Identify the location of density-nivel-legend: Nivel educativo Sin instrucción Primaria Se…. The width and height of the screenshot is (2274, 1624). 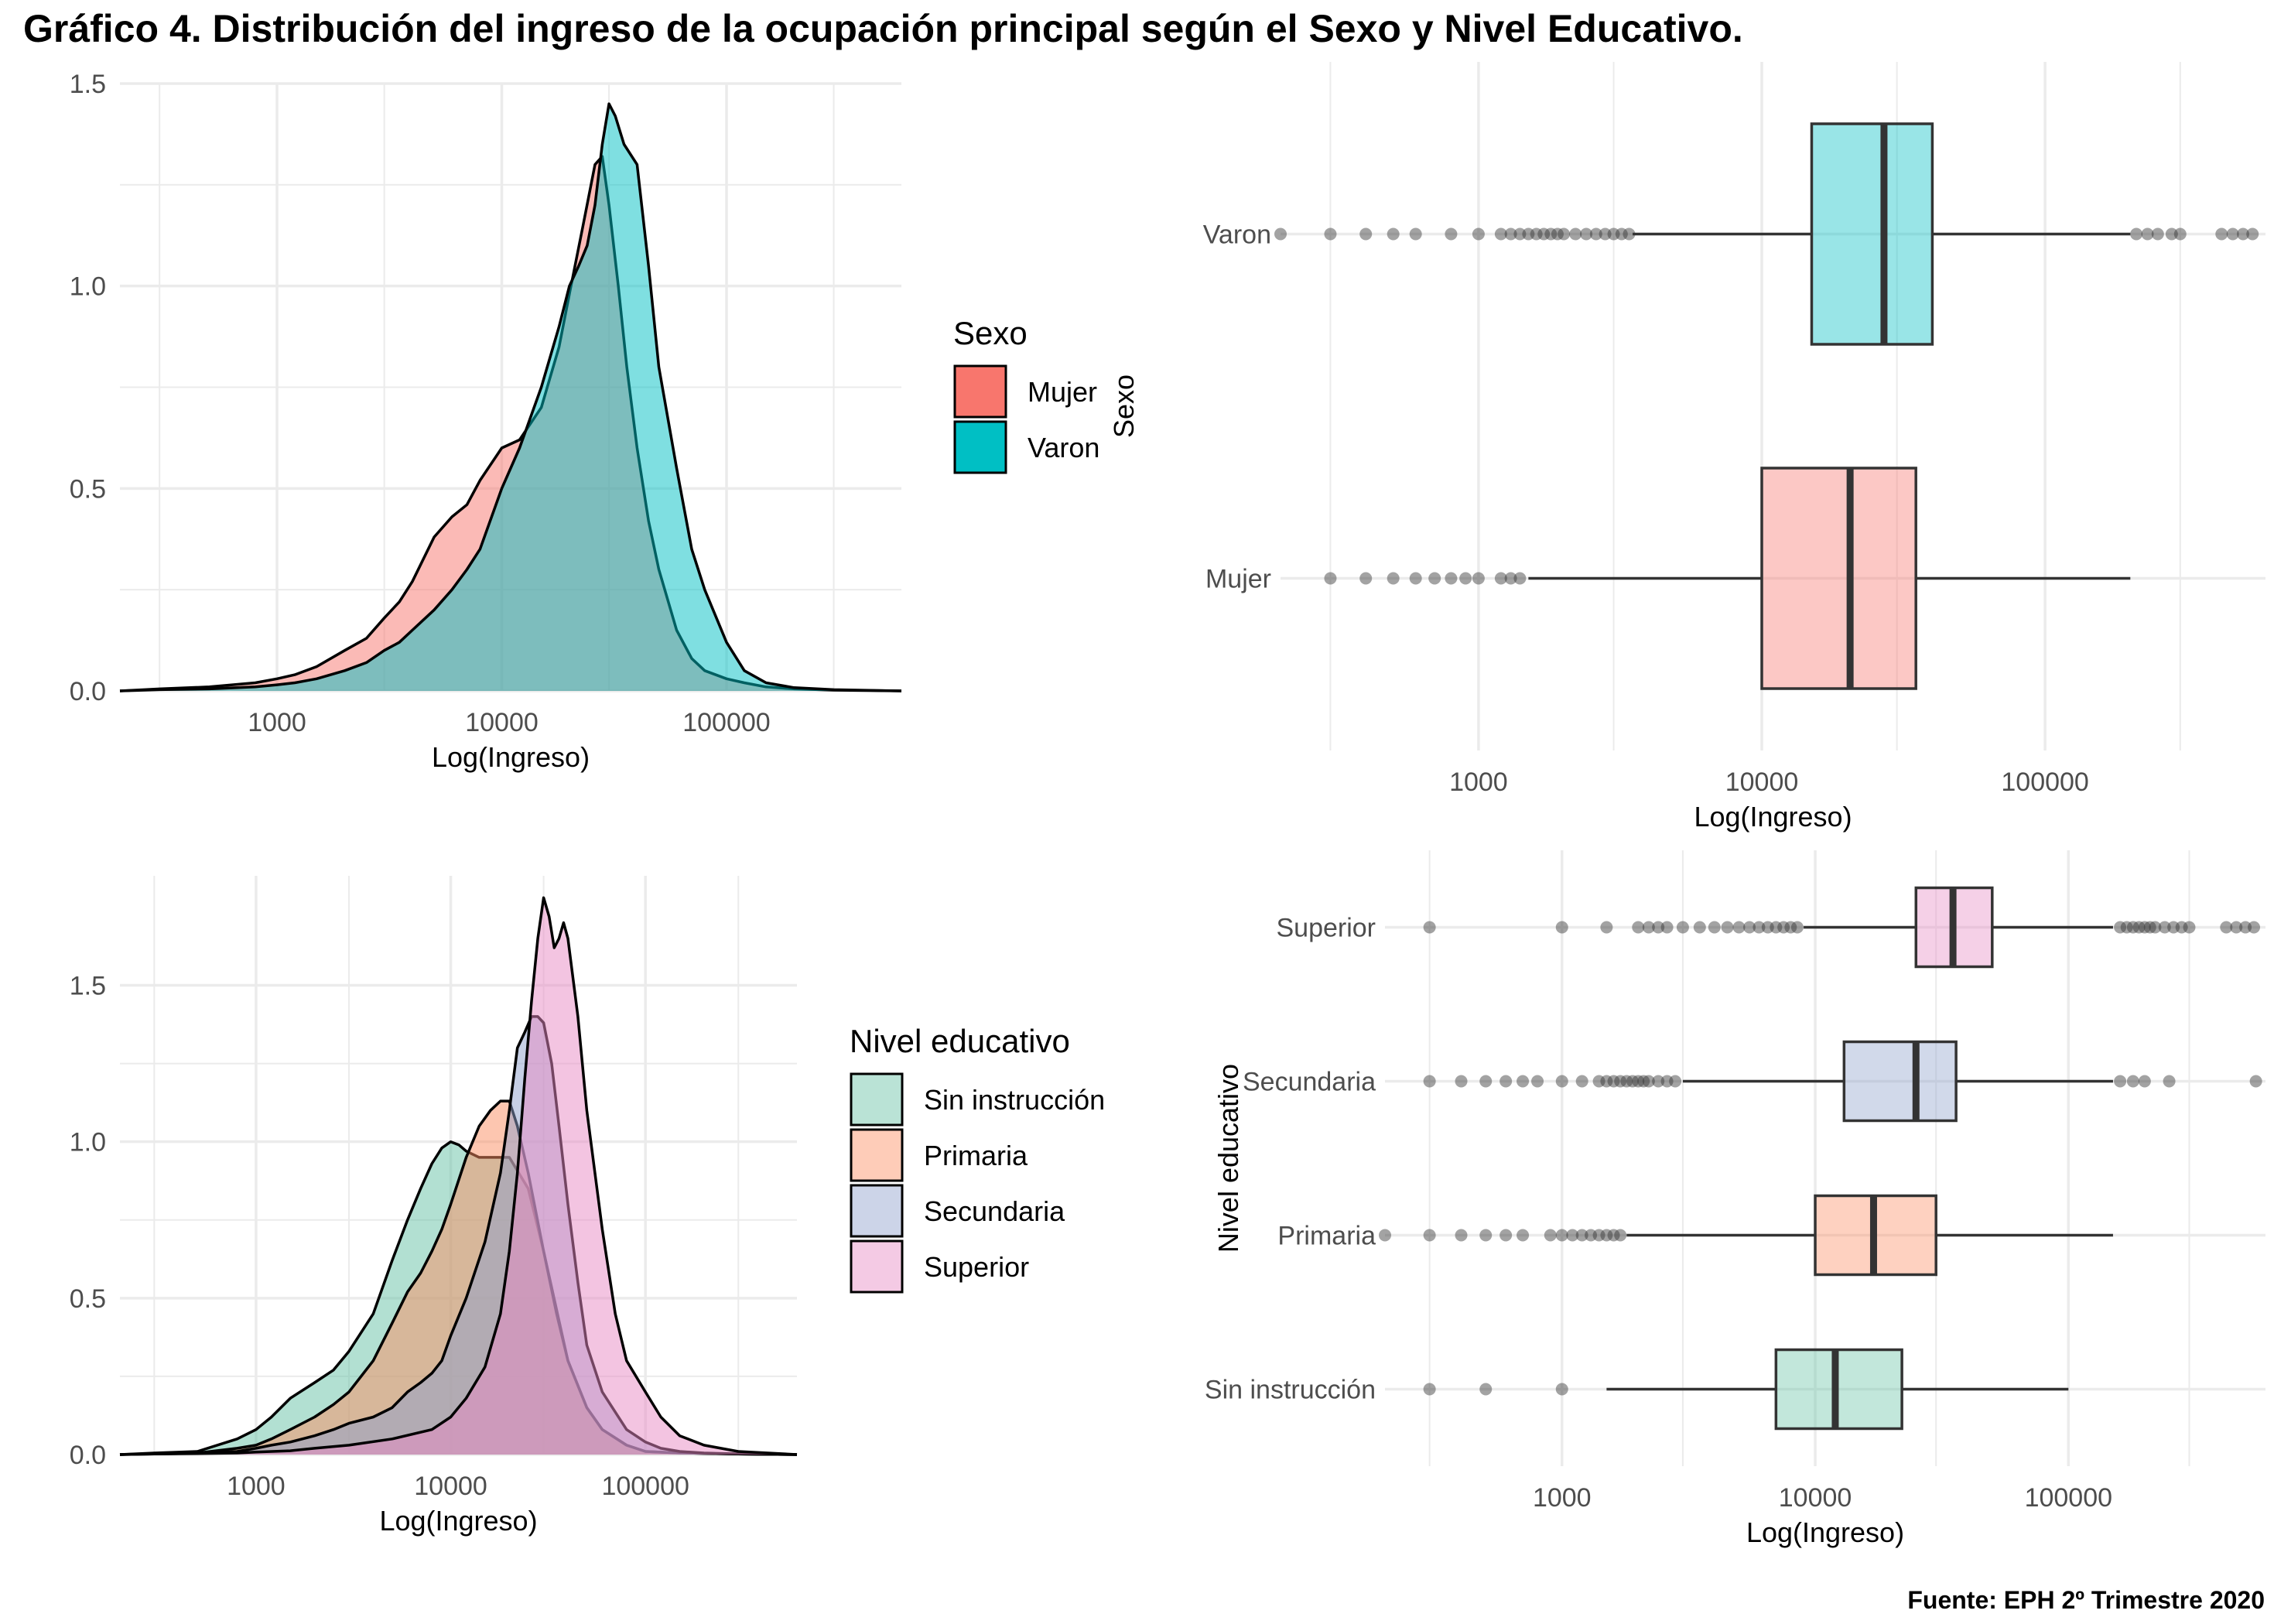
(977, 1158).